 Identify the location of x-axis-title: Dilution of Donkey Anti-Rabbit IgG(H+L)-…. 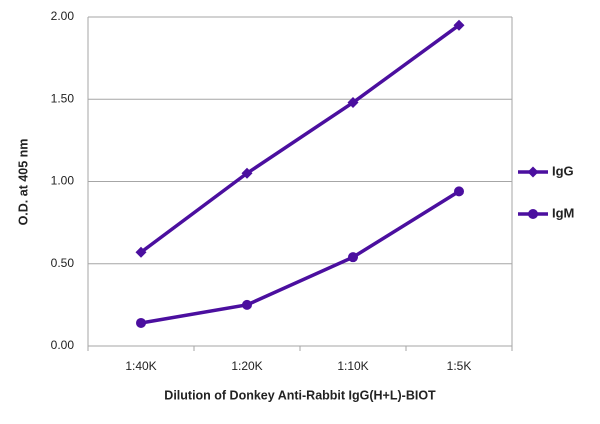
(300, 395).